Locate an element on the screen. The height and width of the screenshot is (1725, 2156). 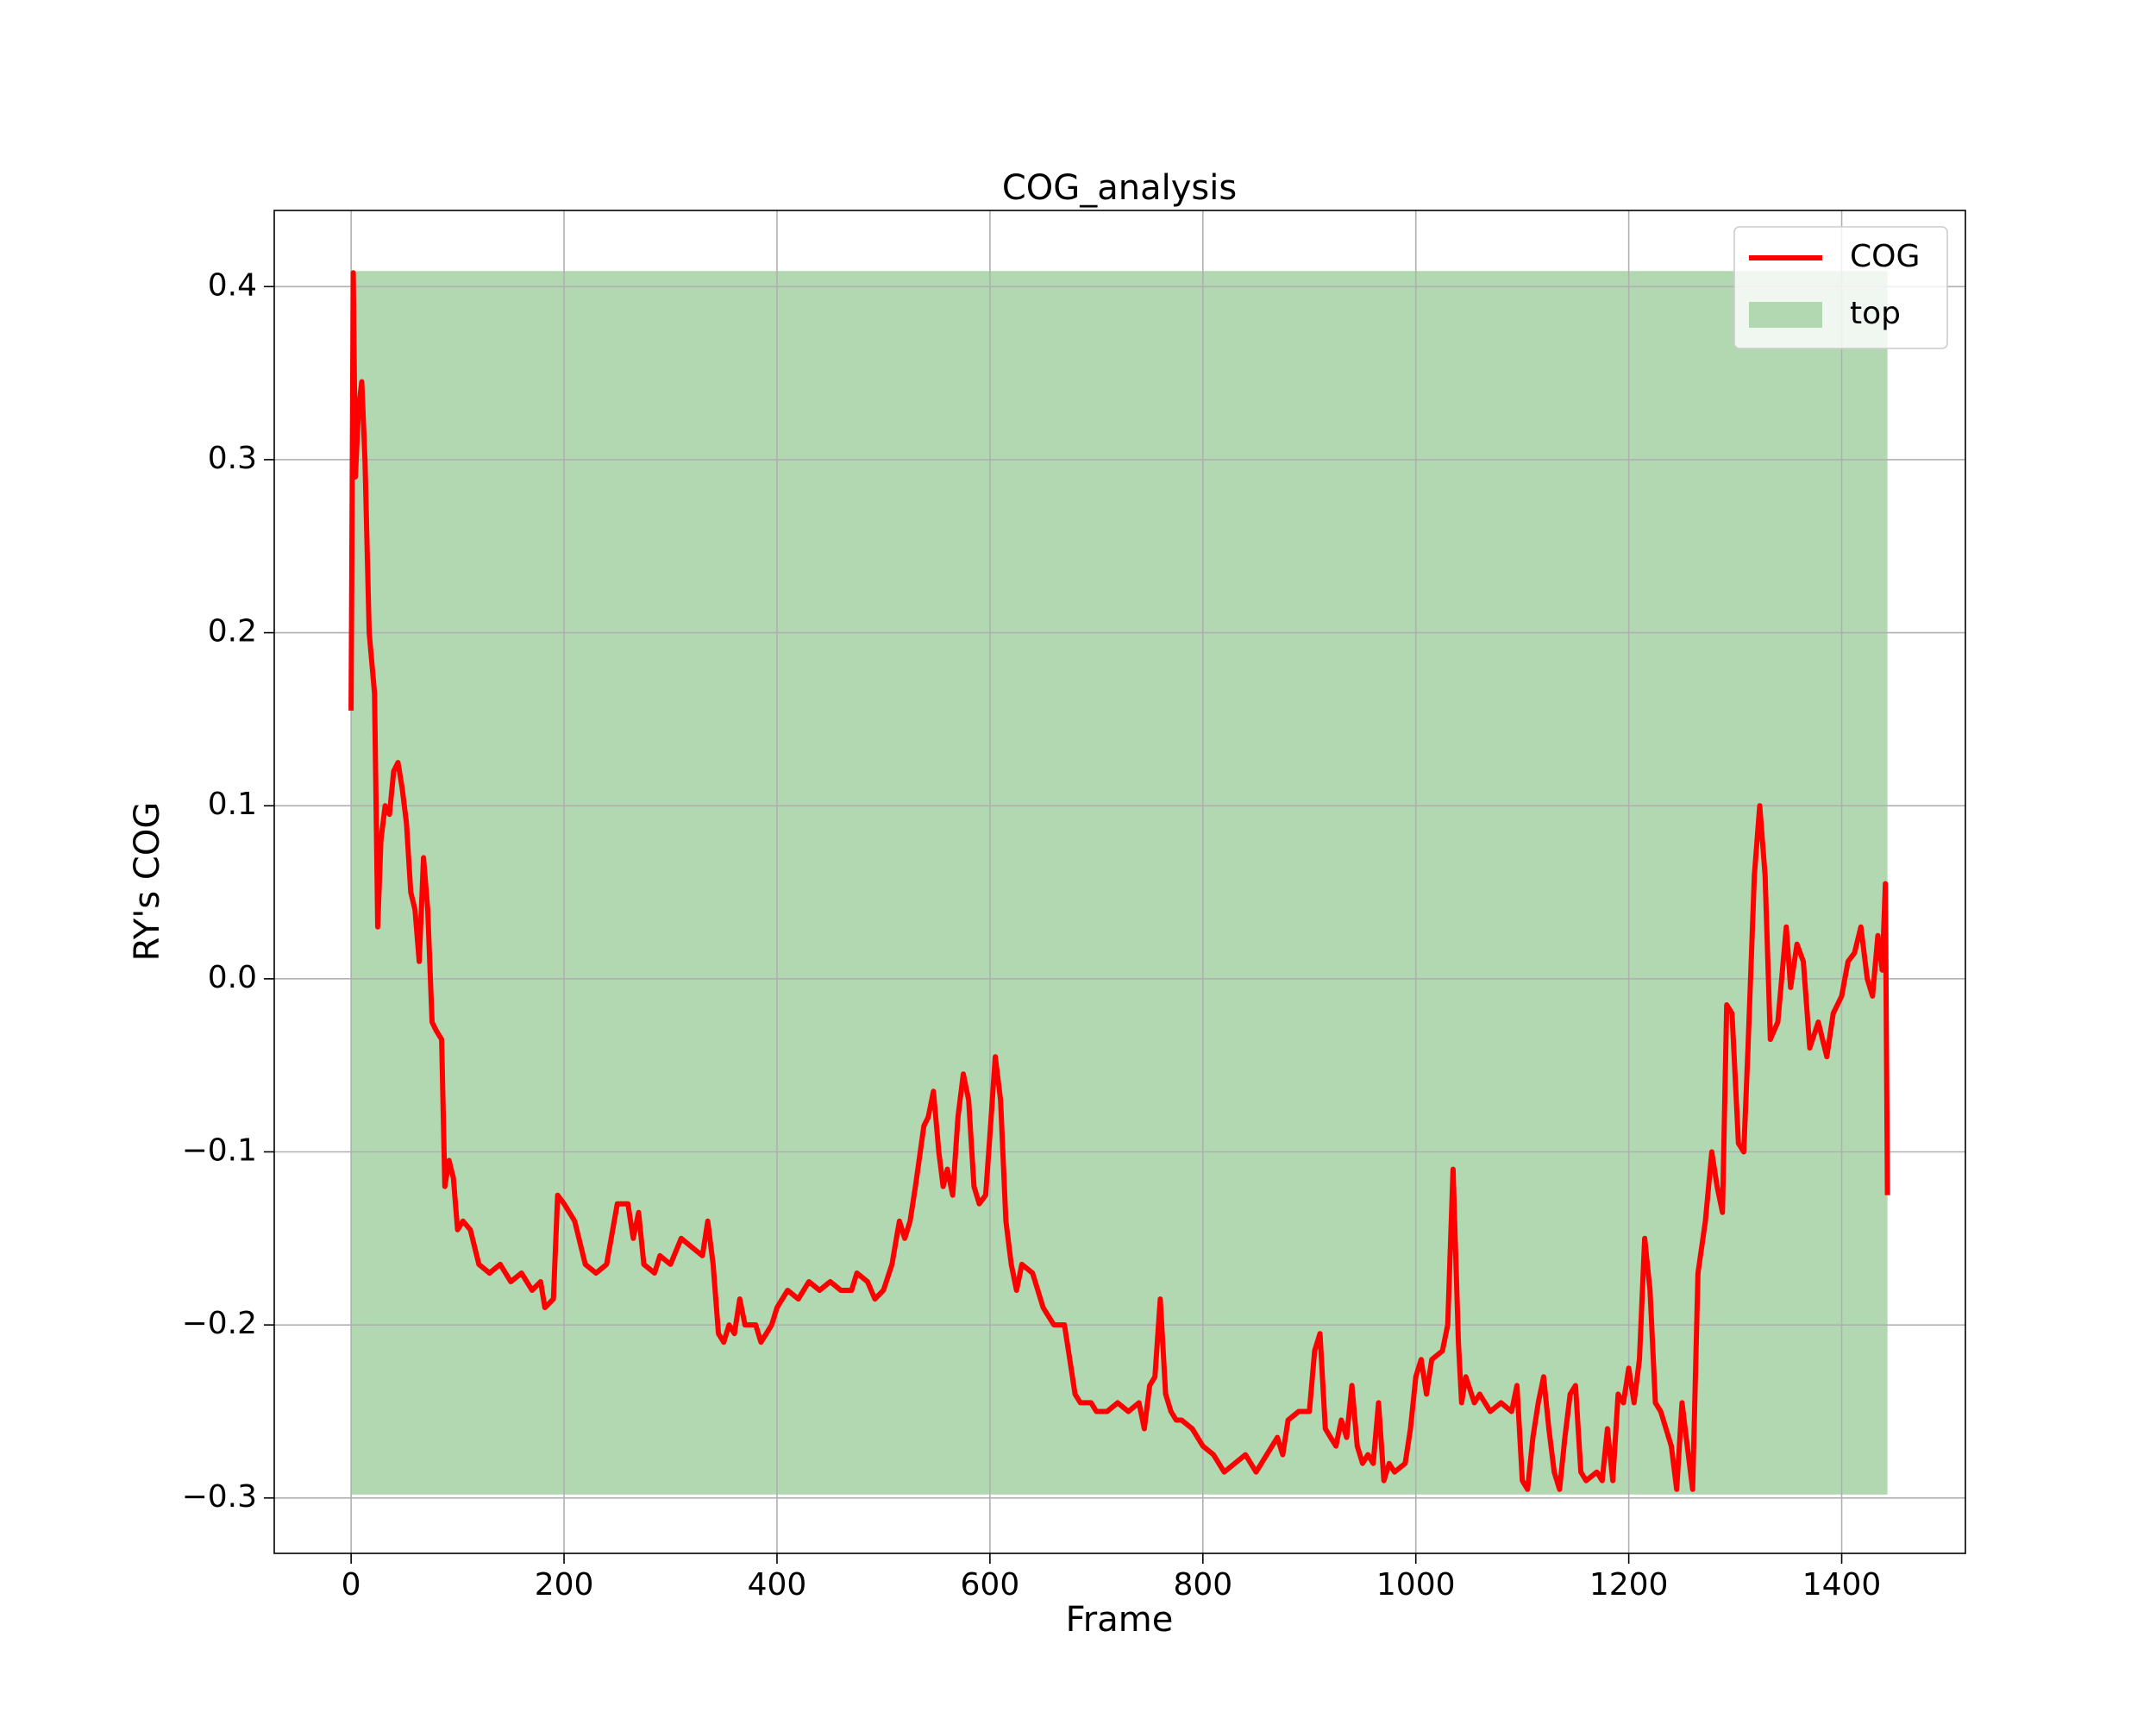
x-tick-label: 1400 is located at coordinates (1842, 1585).